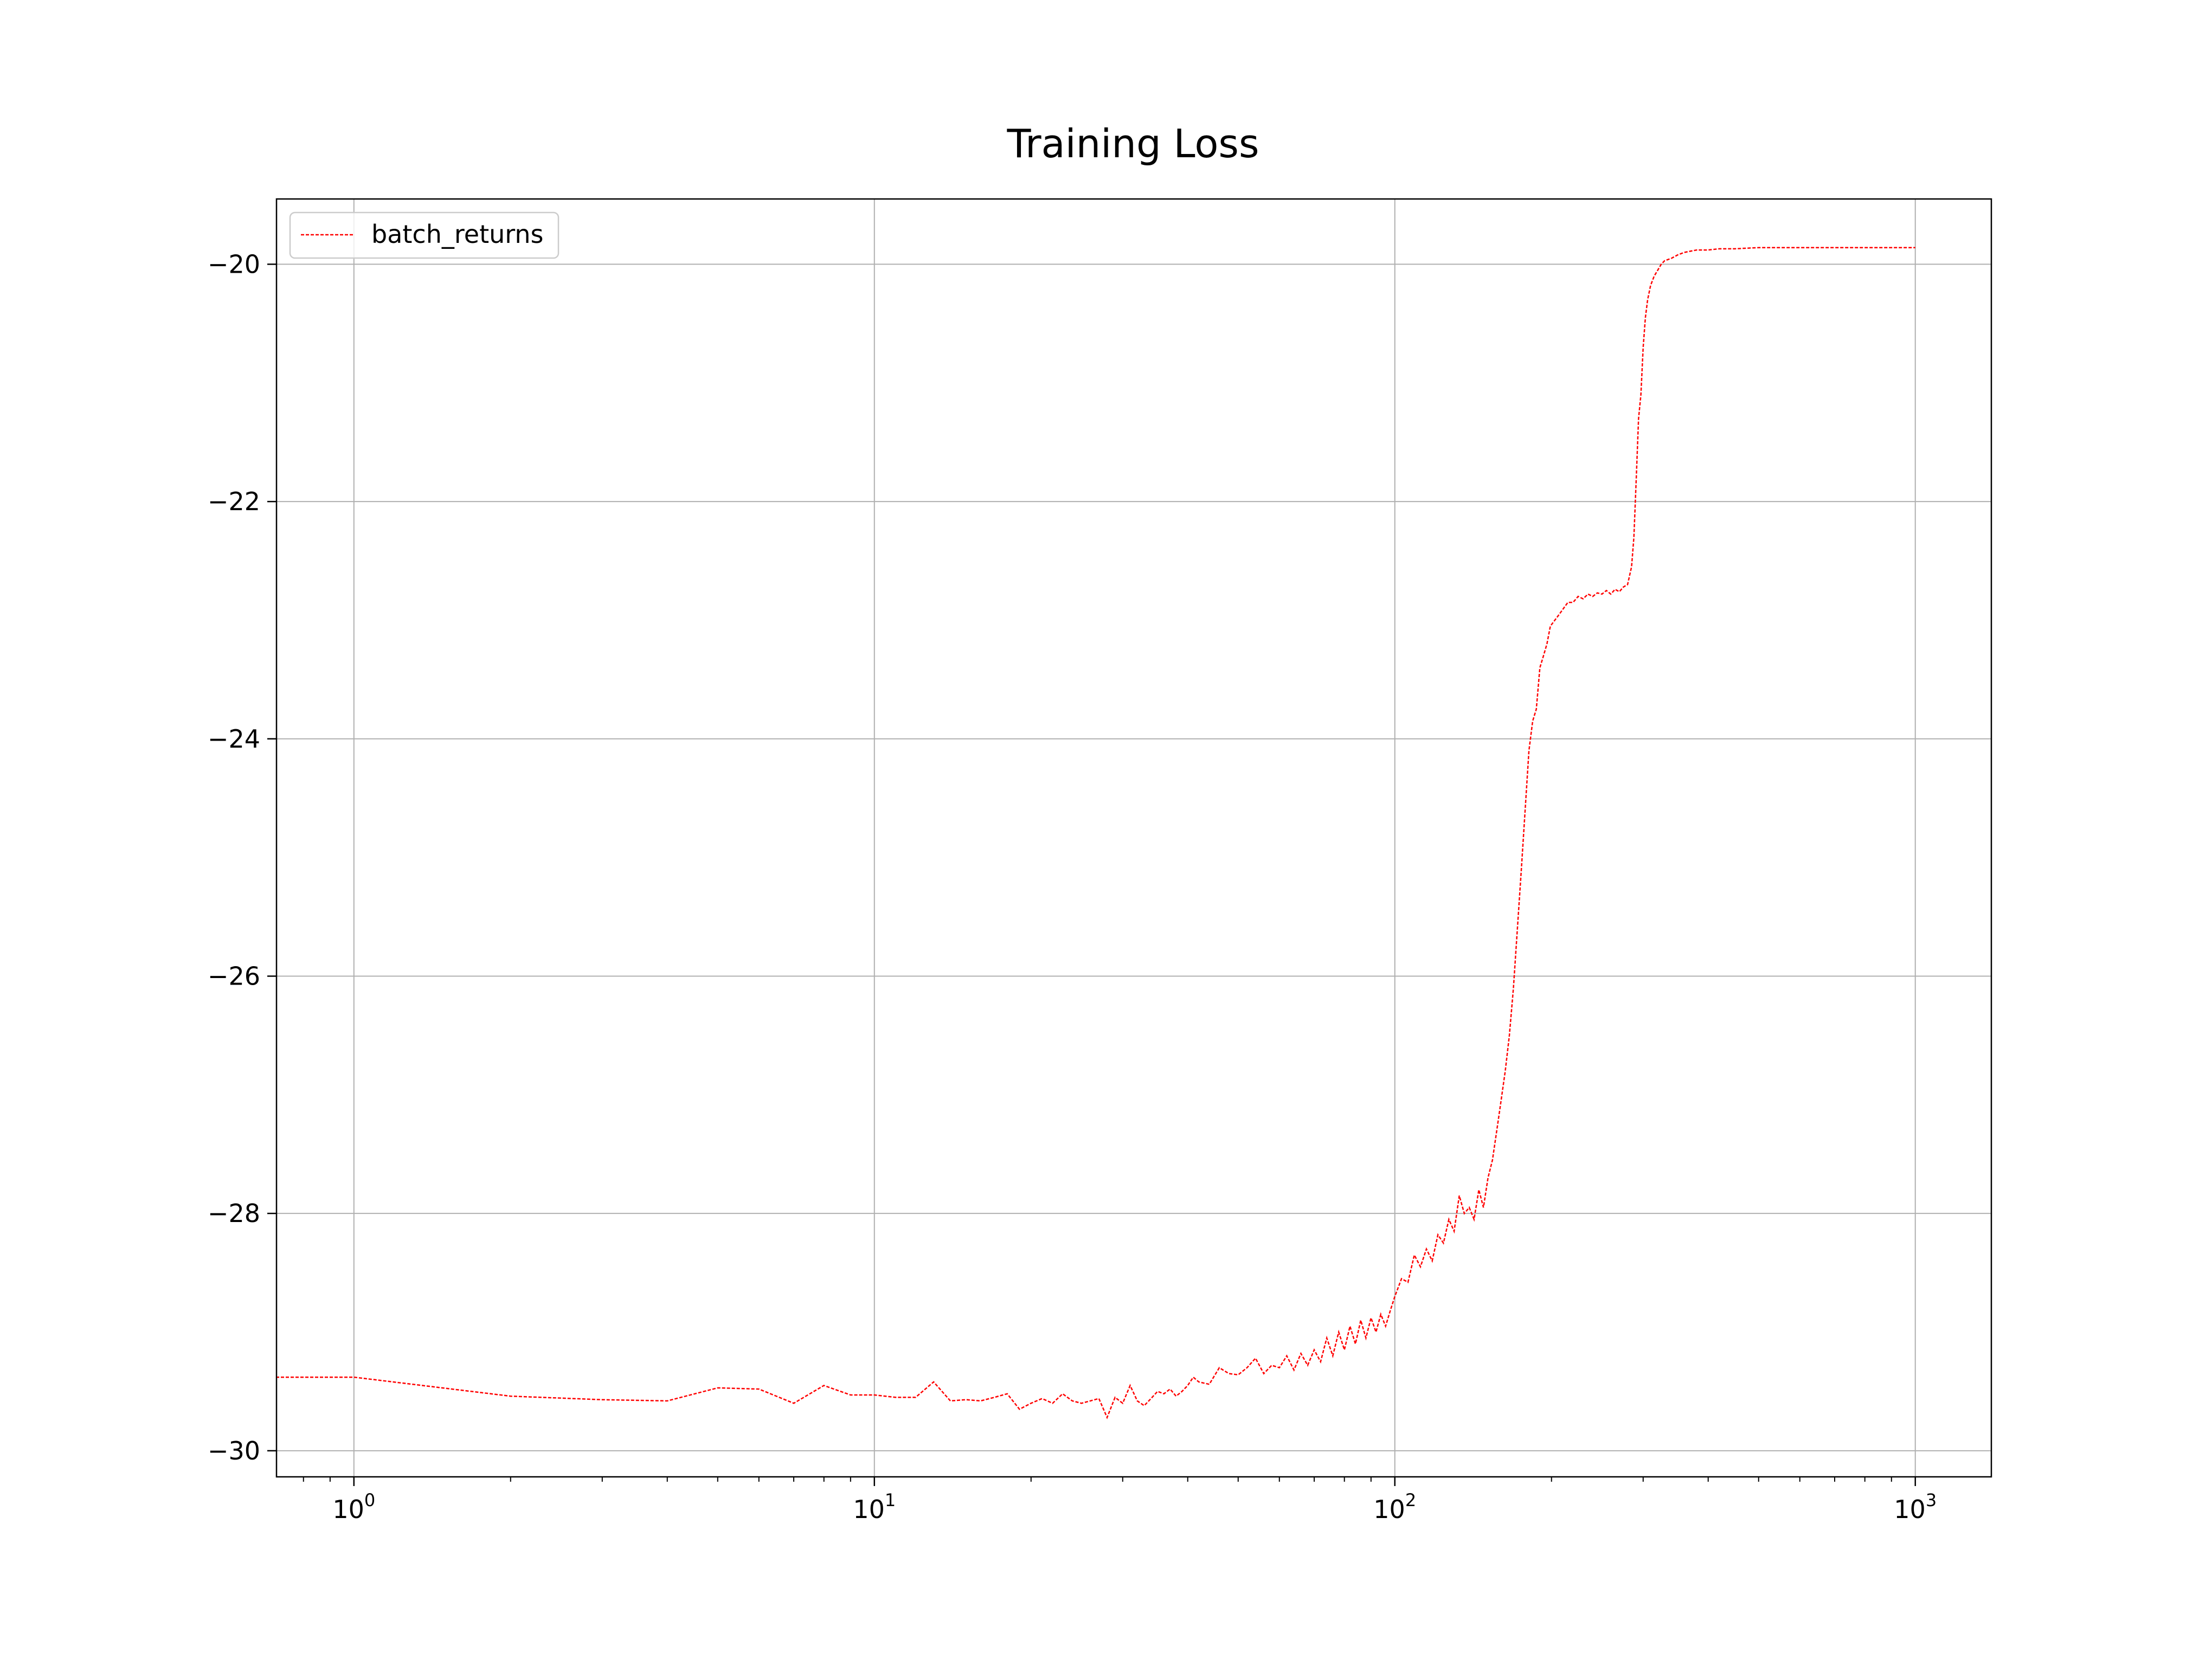 The image size is (2212, 1659). Describe the element at coordinates (1915, 1507) in the screenshot. I see `x-tick-label: 10³` at that location.